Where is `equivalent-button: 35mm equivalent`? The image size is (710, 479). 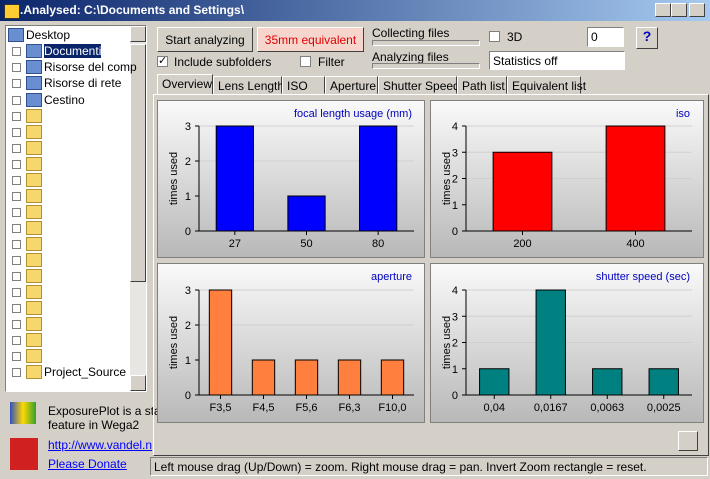
equivalent-button: 35mm equivalent is located at coordinates (310, 39).